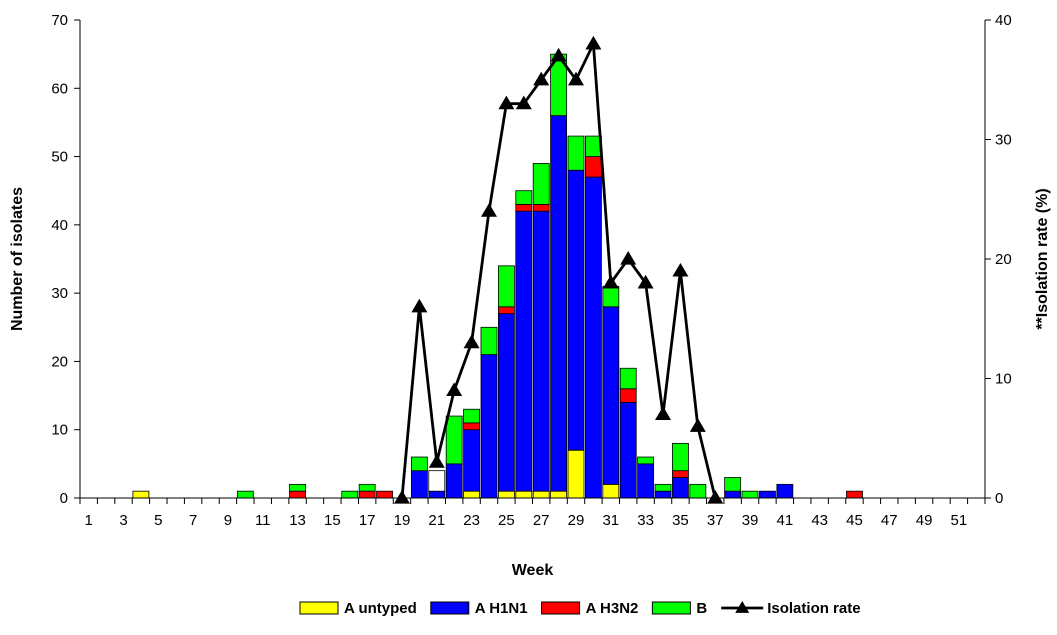  Describe the element at coordinates (123, 520) in the screenshot. I see `x-tick-label: 3` at that location.